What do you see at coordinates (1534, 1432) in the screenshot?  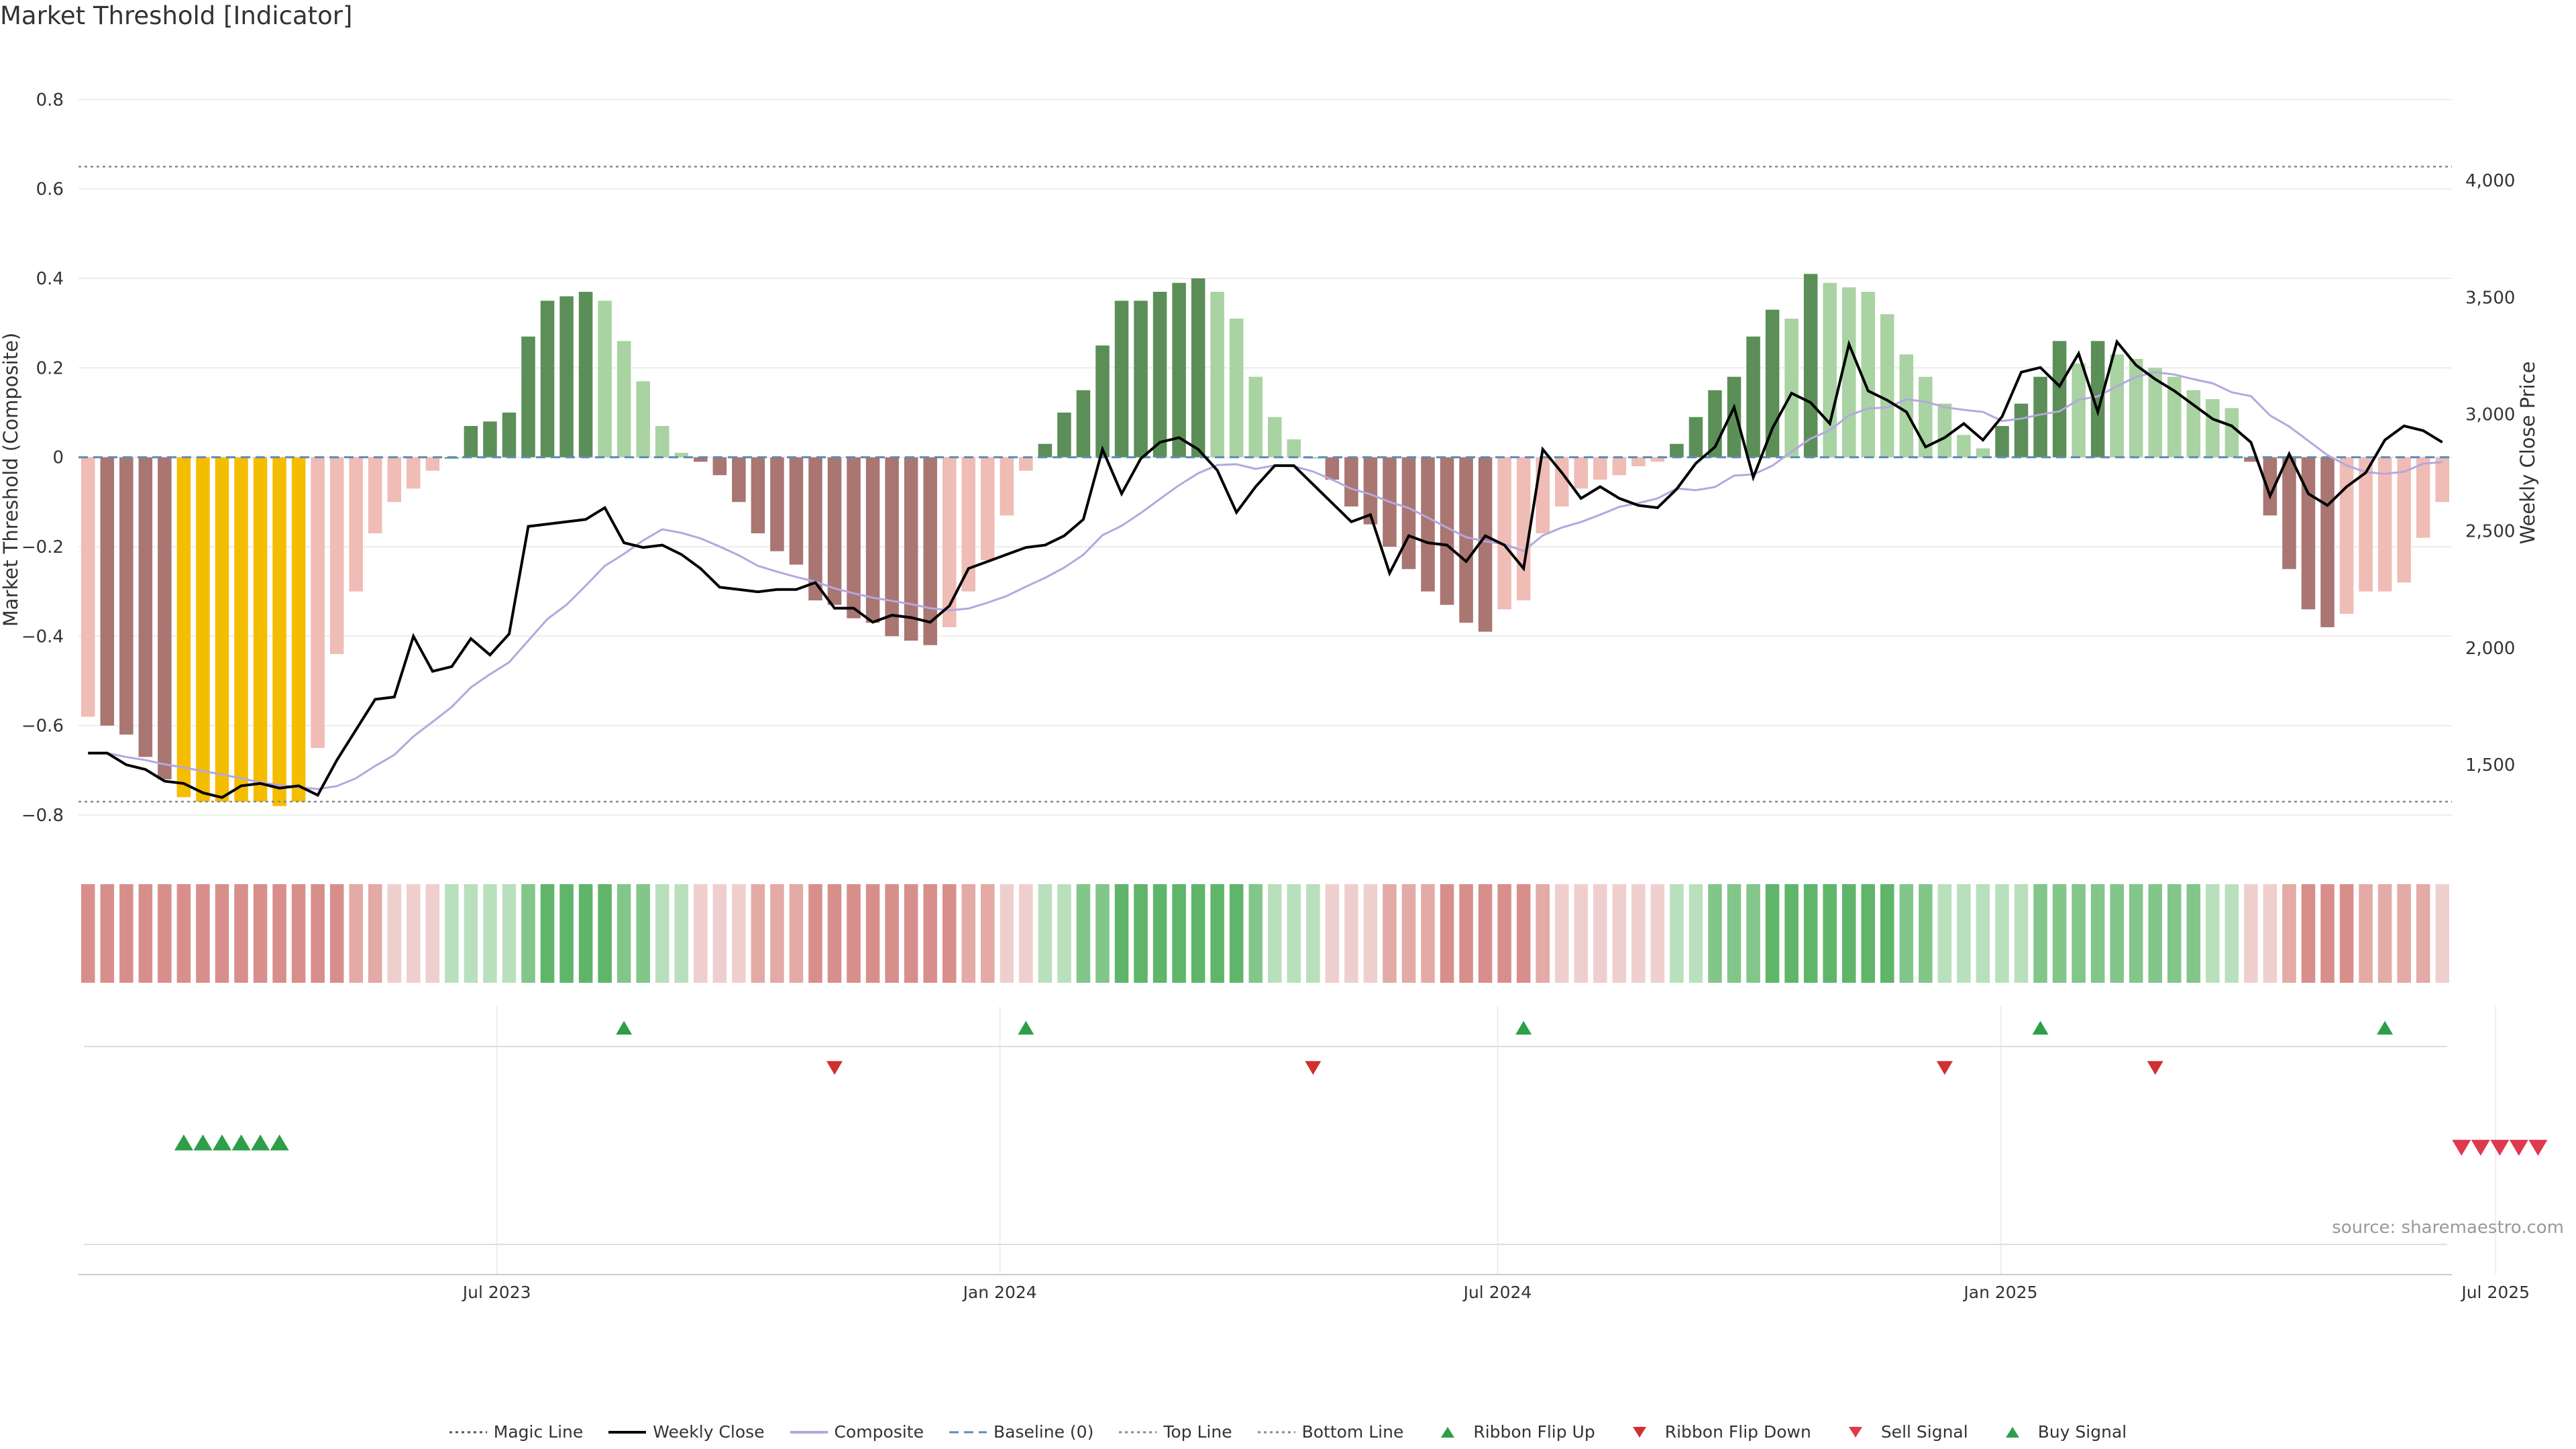 I see `legend-label: Ribbon Flip Up` at bounding box center [1534, 1432].